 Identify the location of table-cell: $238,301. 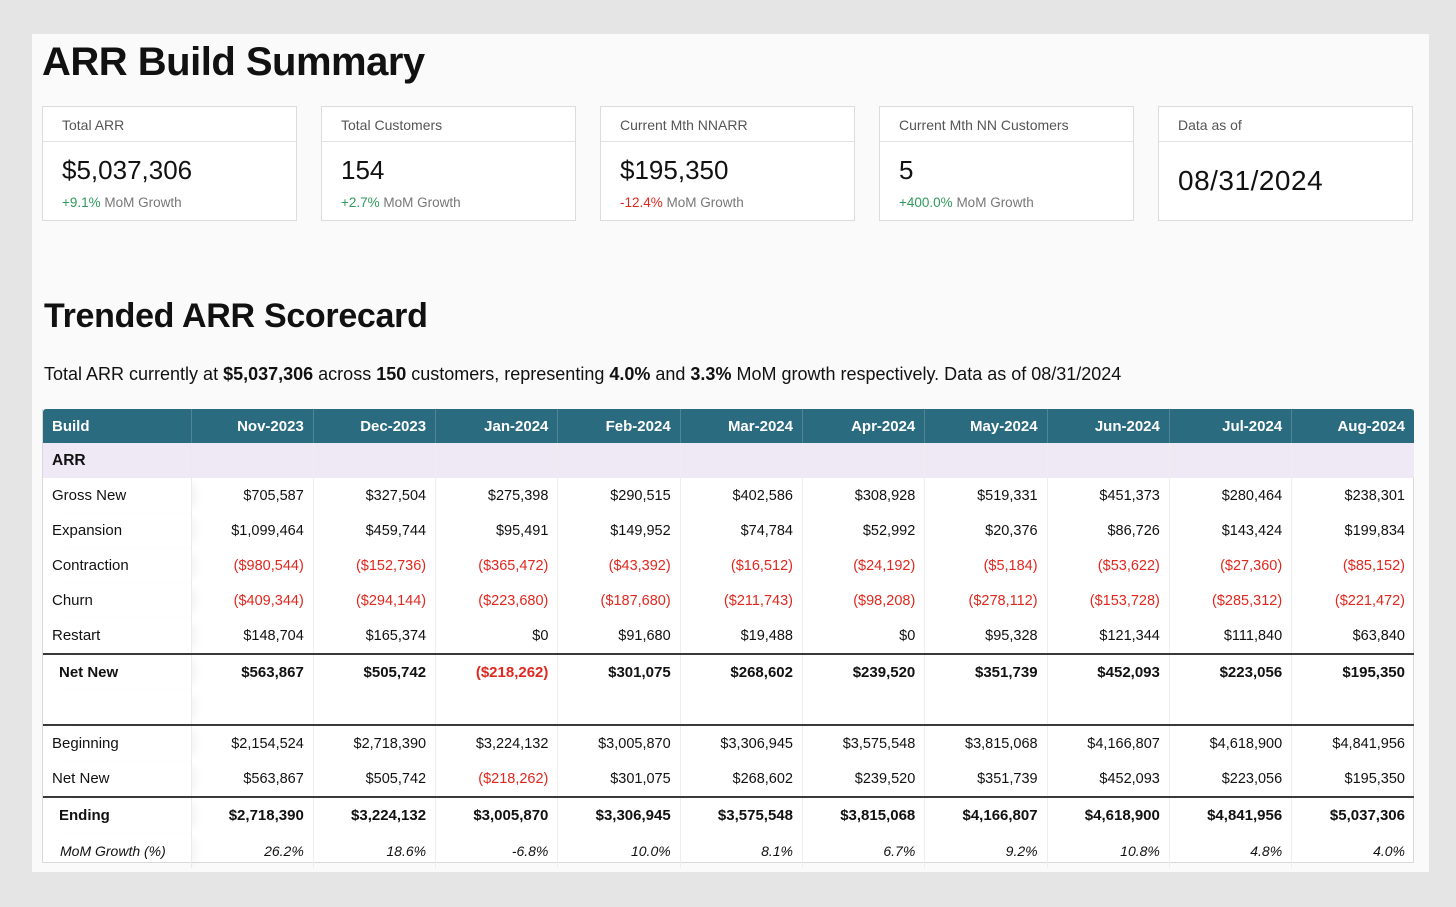
(1374, 495).